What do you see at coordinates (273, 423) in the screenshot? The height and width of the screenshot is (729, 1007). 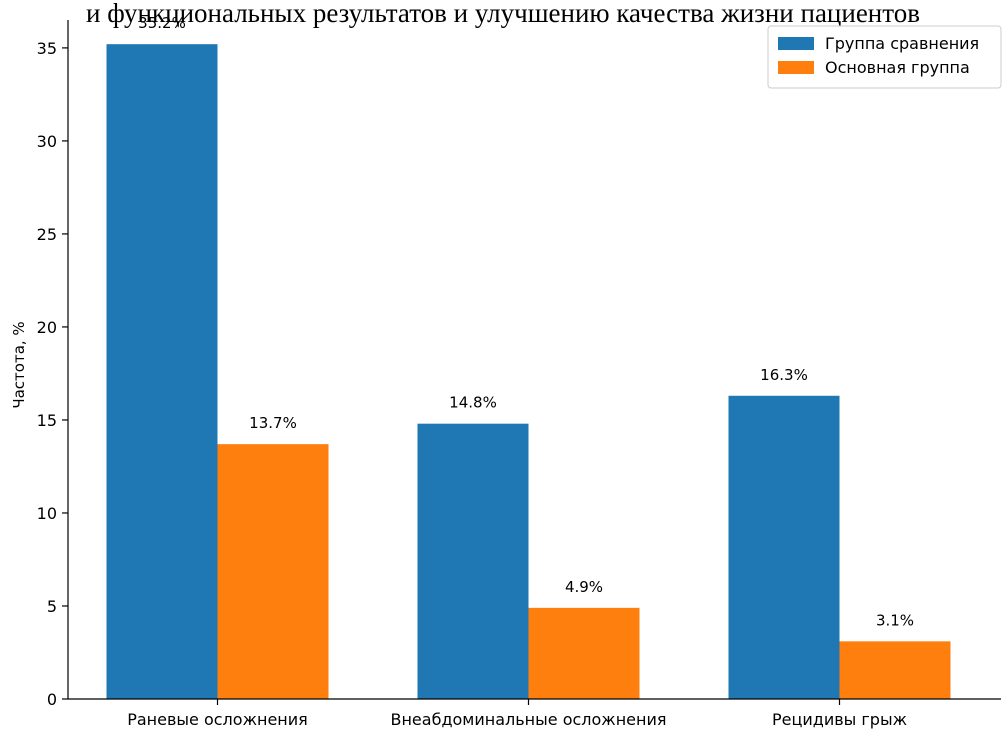 I see `bar-value-label: 13.7%` at bounding box center [273, 423].